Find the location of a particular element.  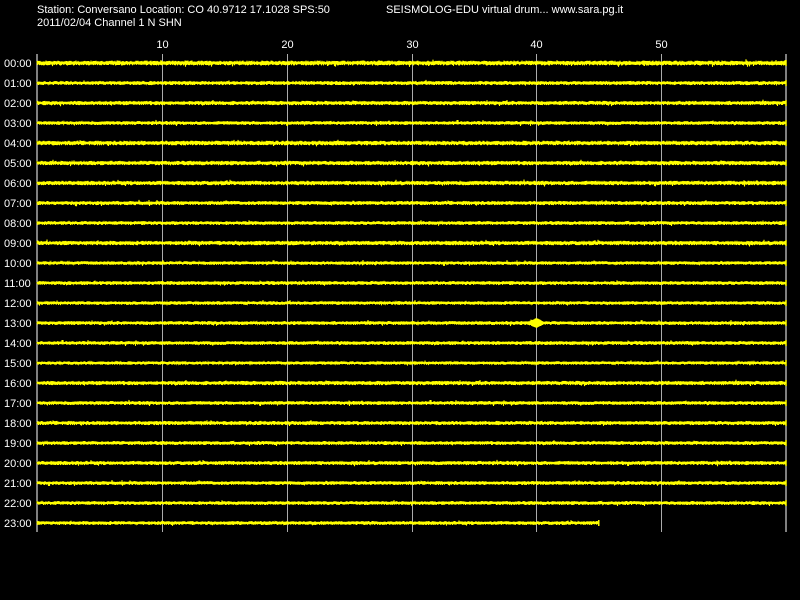

hour-label-2200: 22:00 is located at coordinates (18, 504).